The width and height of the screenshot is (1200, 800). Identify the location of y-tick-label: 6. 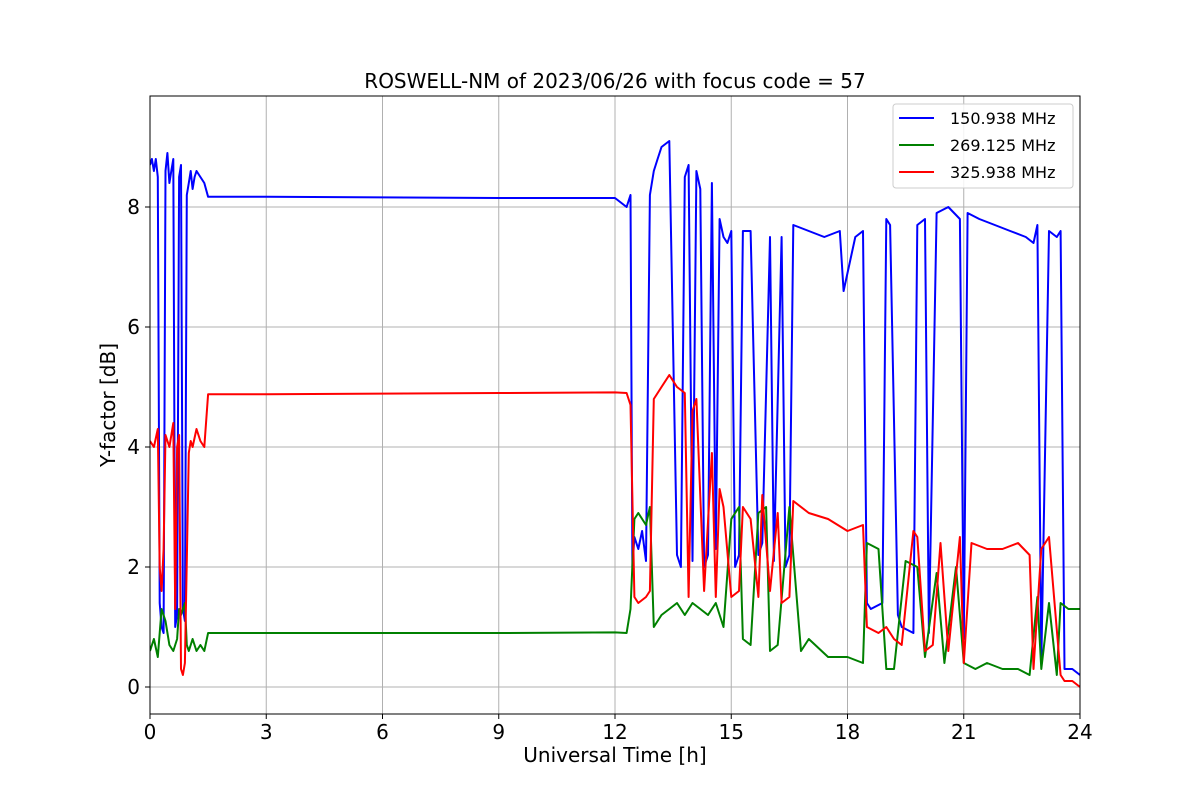
(133, 327).